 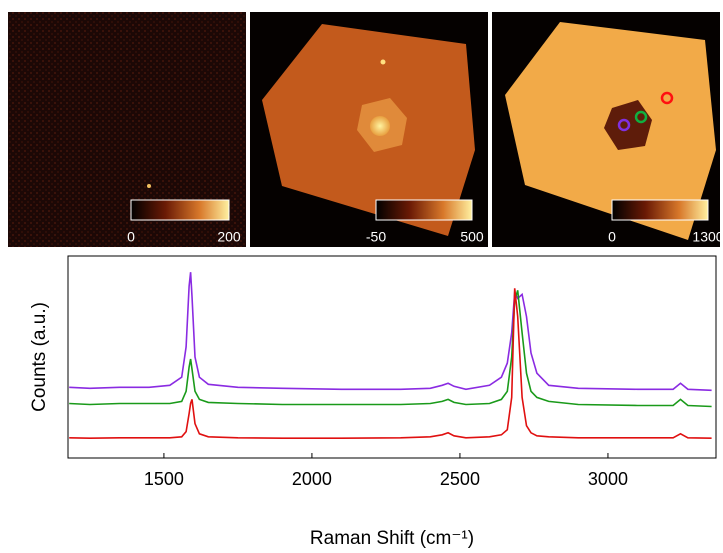 What do you see at coordinates (164, 479) in the screenshot?
I see `x-tick-label: 1500` at bounding box center [164, 479].